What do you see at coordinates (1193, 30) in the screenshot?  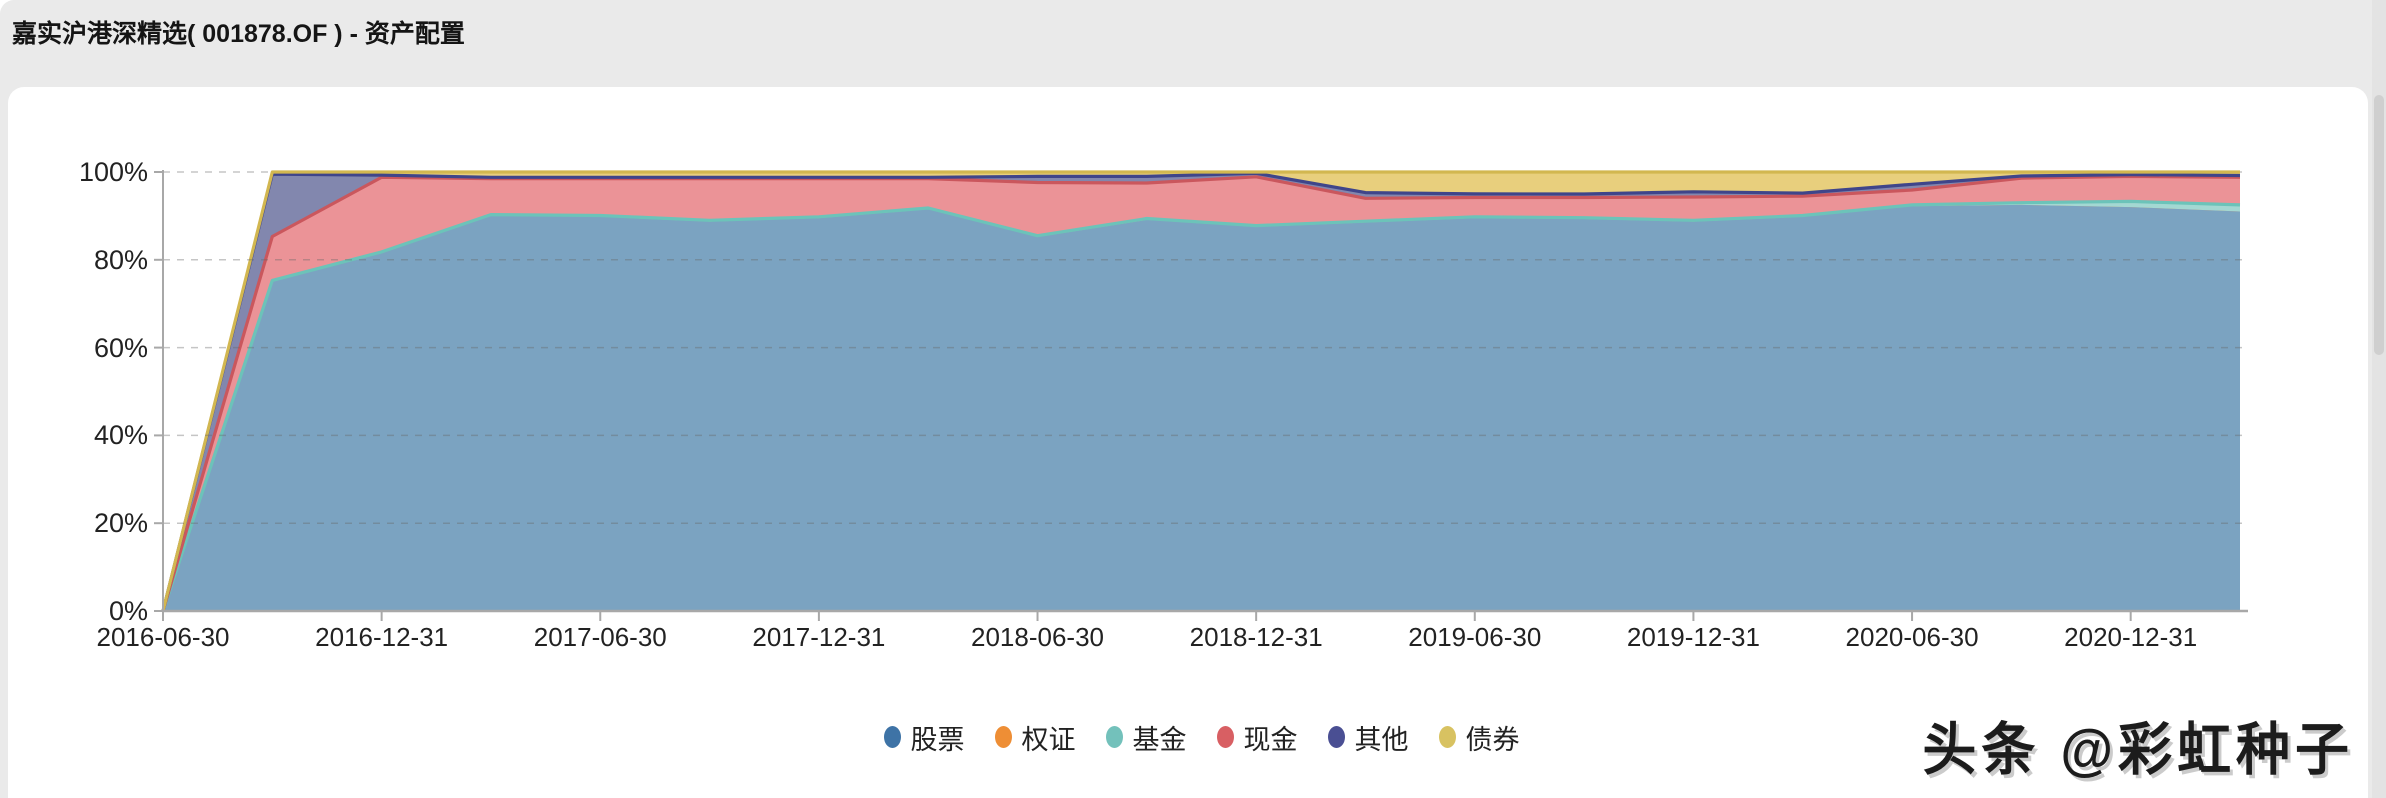 I see `title-bar: 嘉实沪港深精选( 001878.OF ) - 资产配置` at bounding box center [1193, 30].